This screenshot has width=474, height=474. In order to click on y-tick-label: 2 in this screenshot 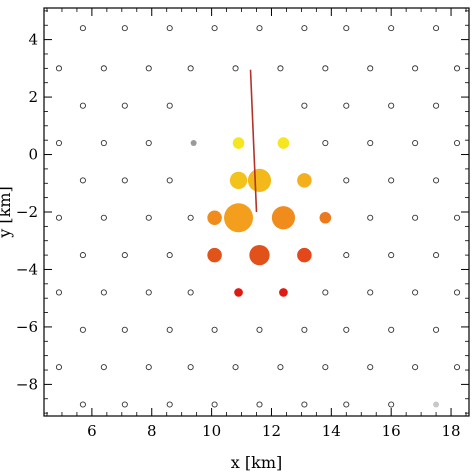, I will do `click(33, 97)`.